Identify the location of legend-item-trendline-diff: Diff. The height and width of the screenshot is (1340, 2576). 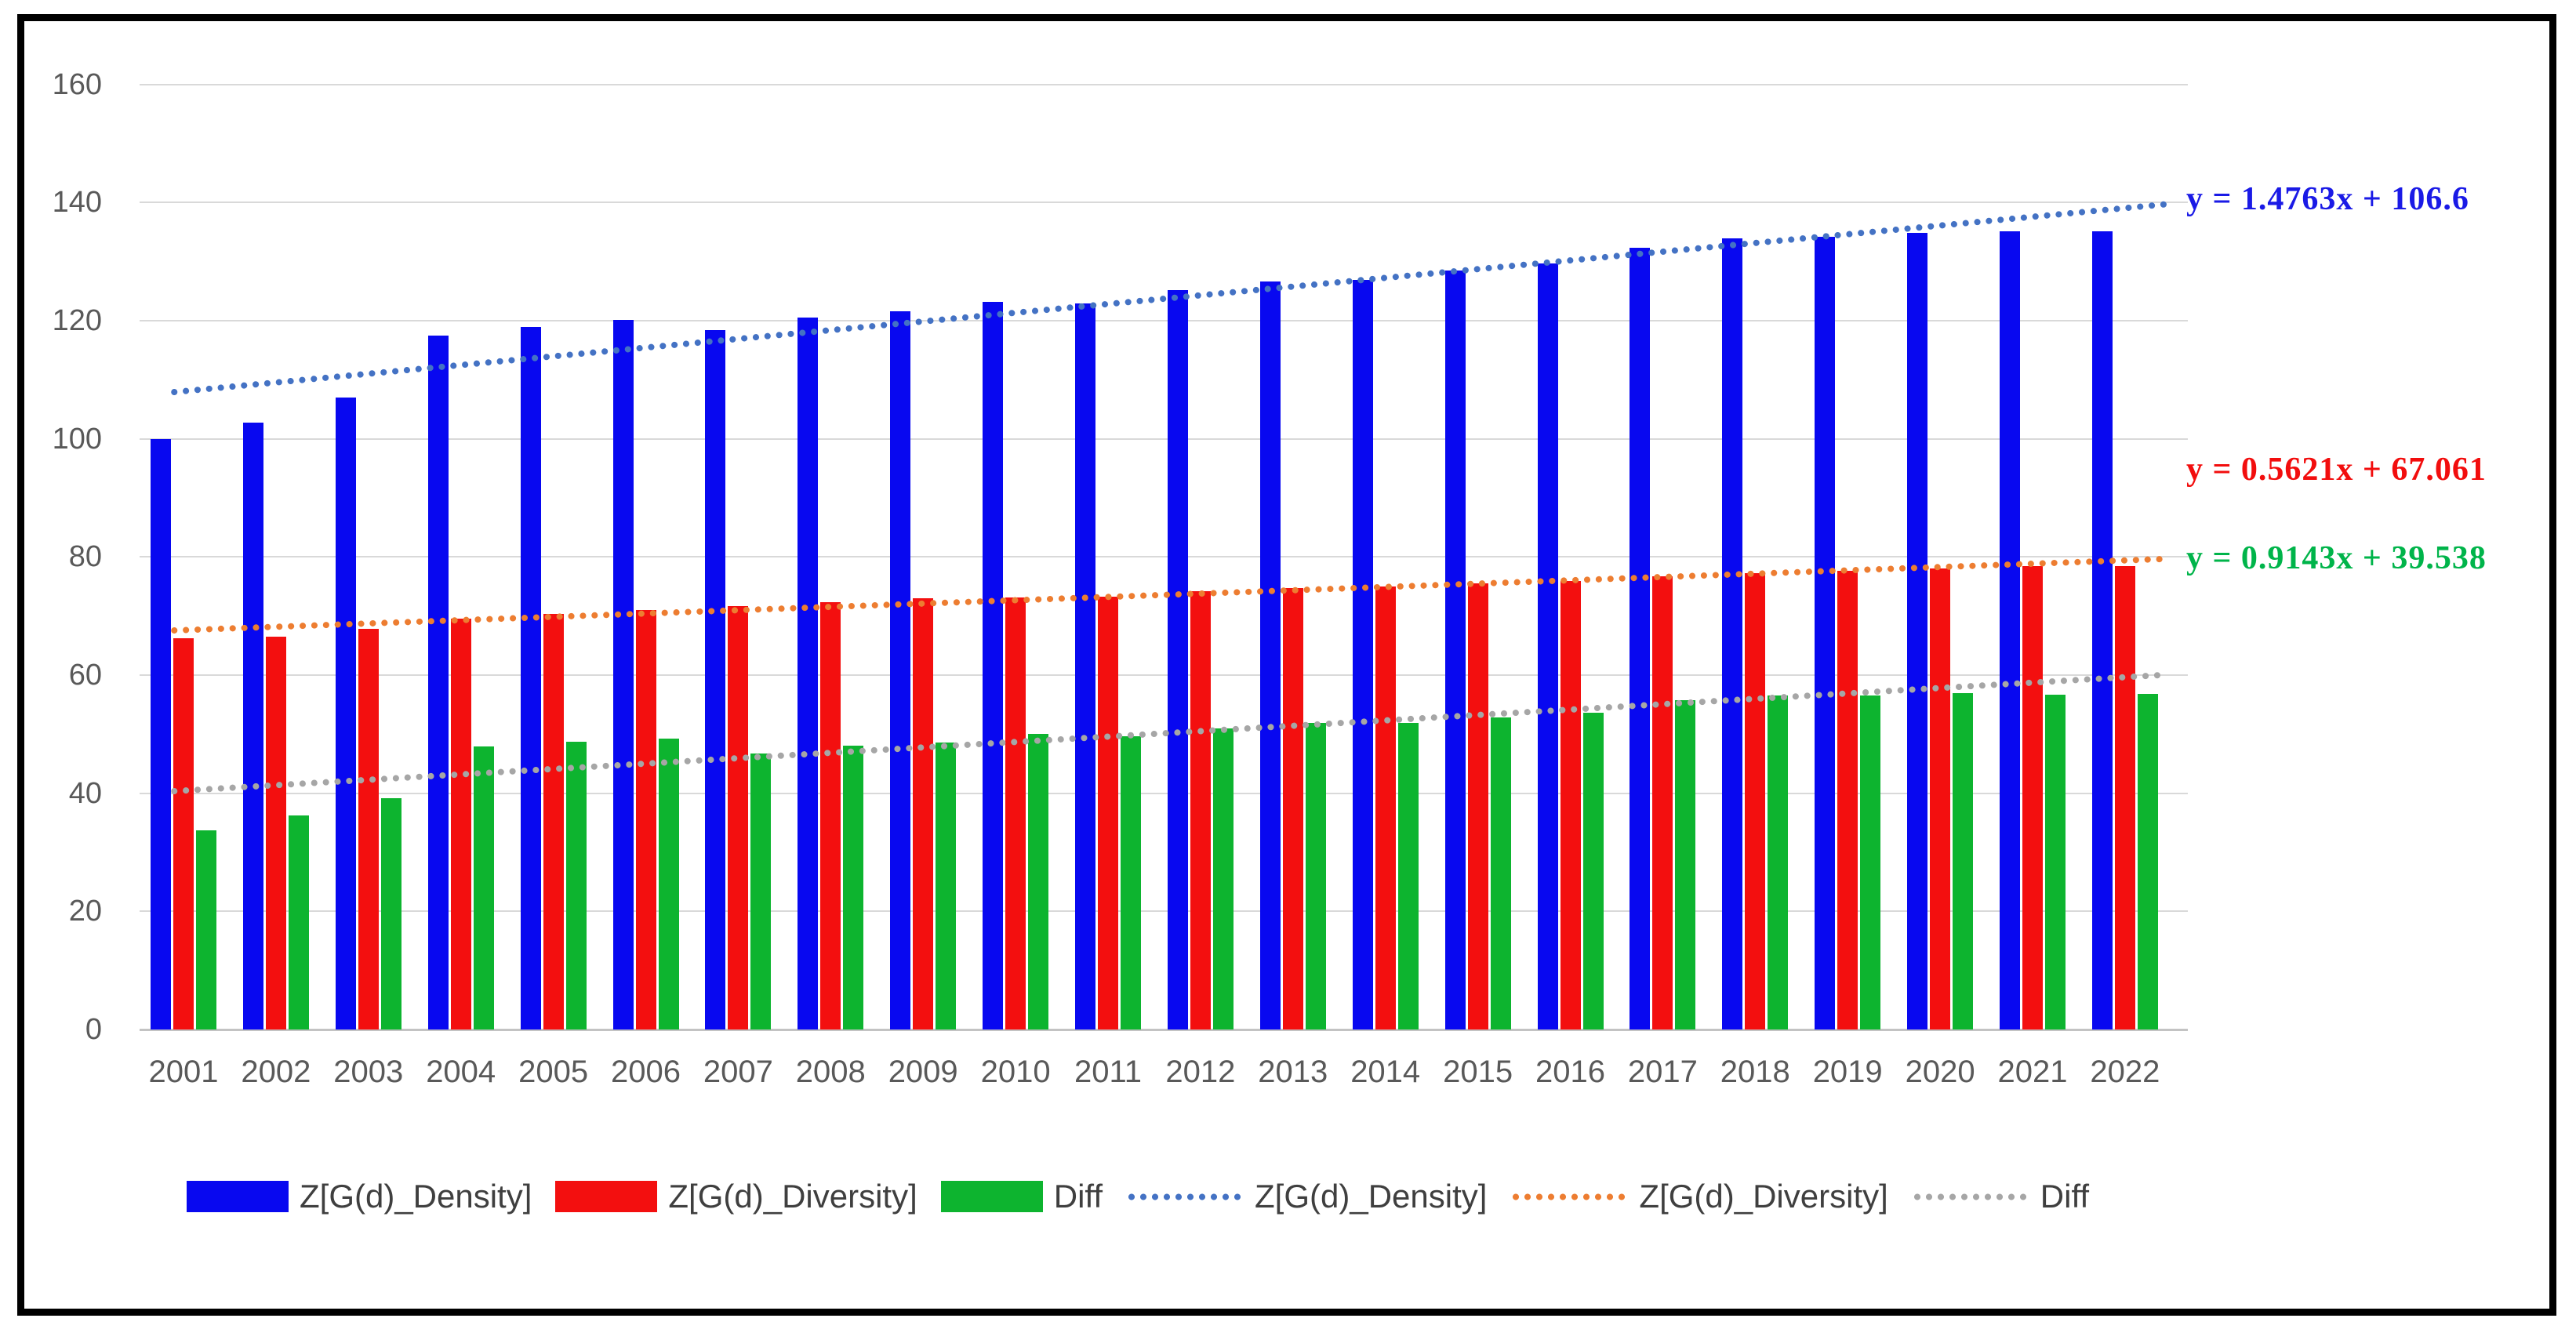
(2000, 1196).